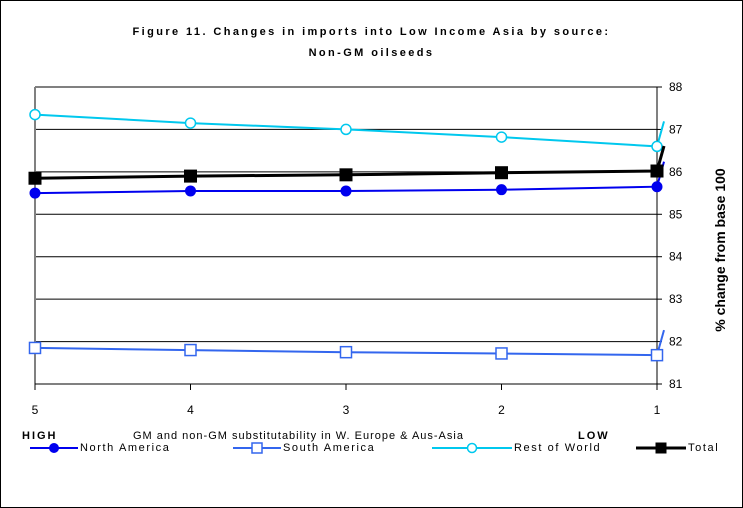  What do you see at coordinates (40, 436) in the screenshot?
I see `x-left-label: HIGH` at bounding box center [40, 436].